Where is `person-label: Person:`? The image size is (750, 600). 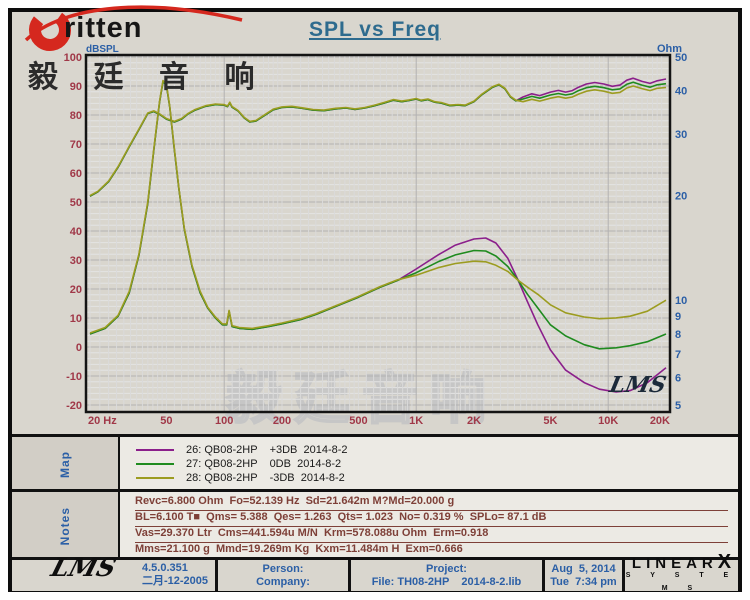
person-label: Person: is located at coordinates (283, 568).